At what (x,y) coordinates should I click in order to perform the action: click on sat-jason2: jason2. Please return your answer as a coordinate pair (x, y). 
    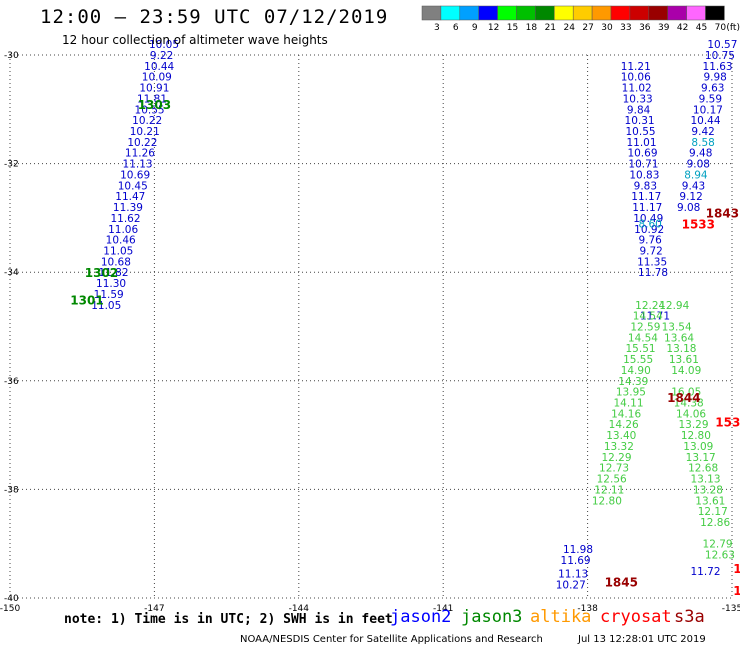
    Looking at the image, I should click on (421, 617).